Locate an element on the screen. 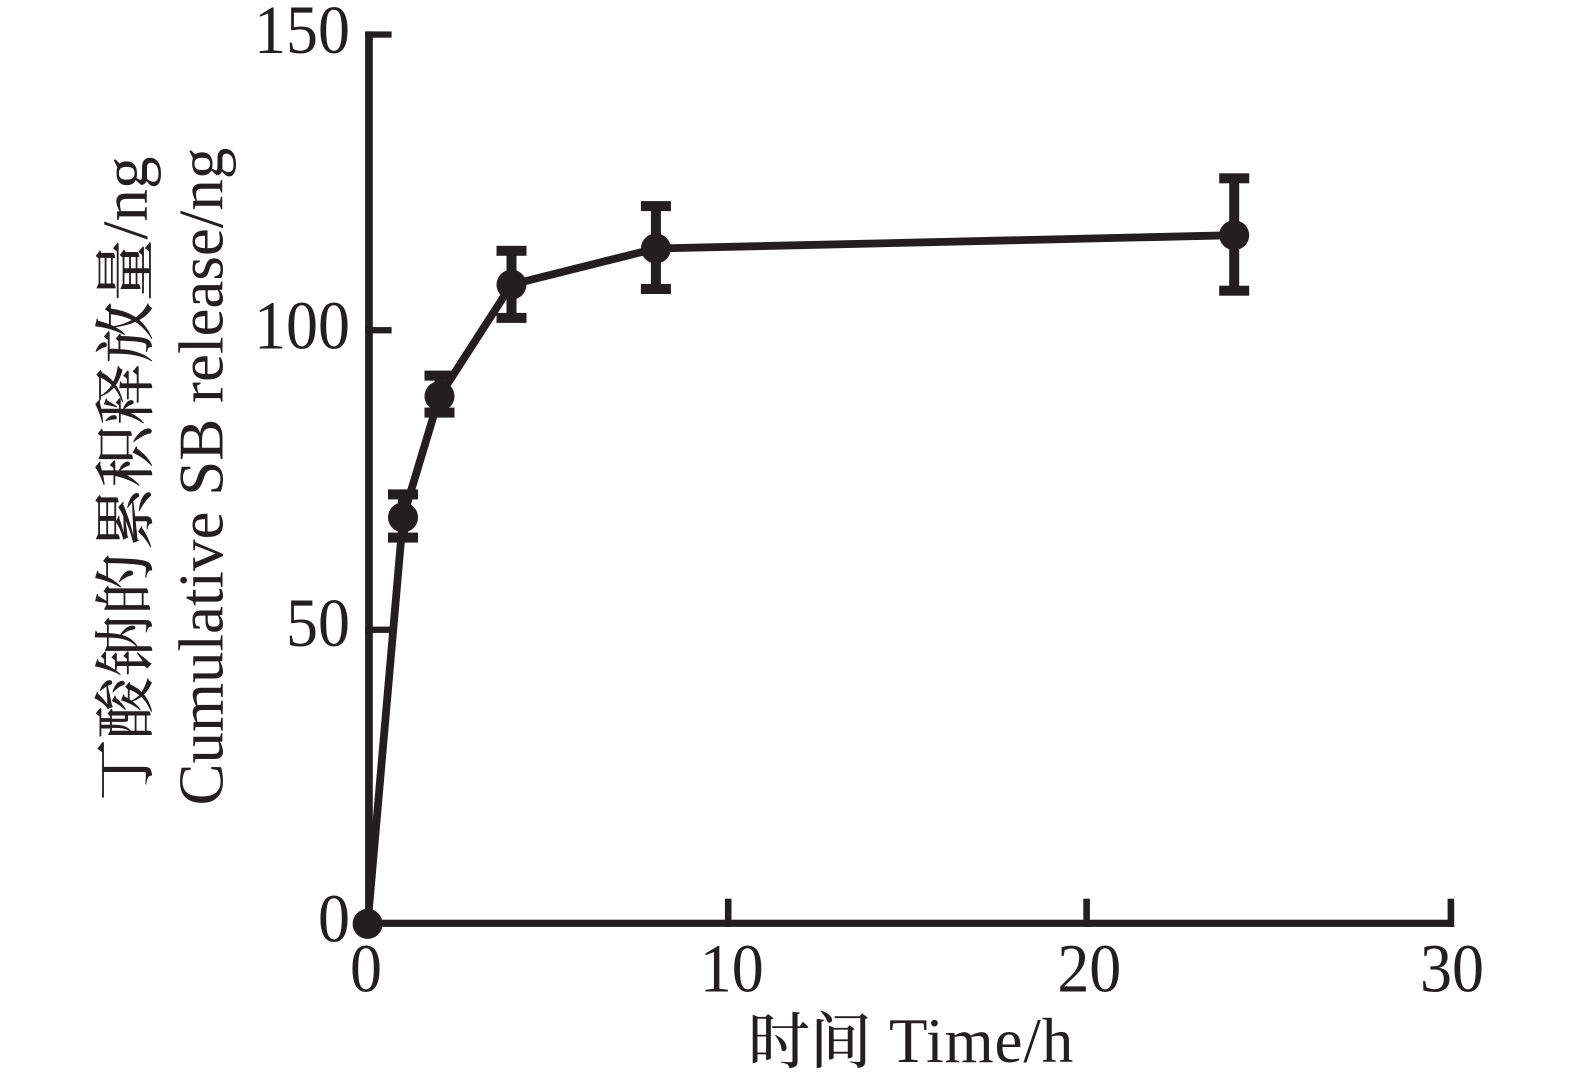 The image size is (1575, 1082). svg-text: 30 is located at coordinates (1452, 969).